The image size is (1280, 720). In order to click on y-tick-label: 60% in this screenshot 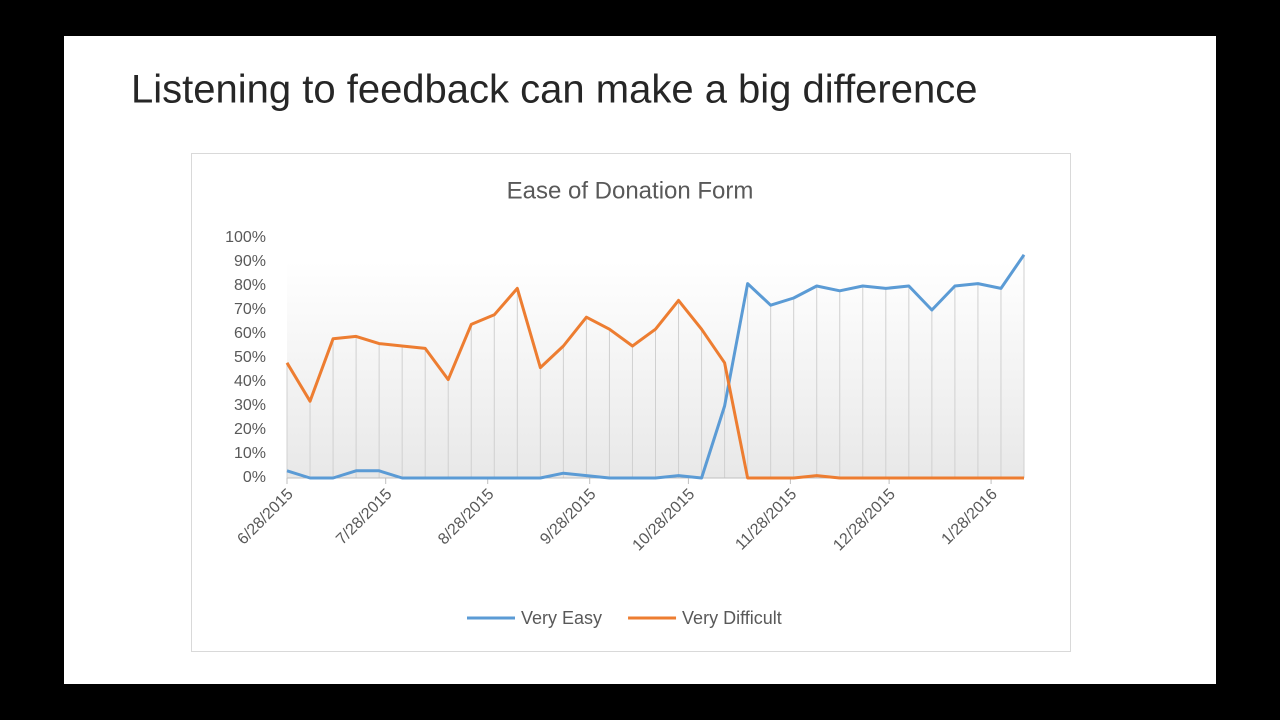, I will do `click(250, 333)`.